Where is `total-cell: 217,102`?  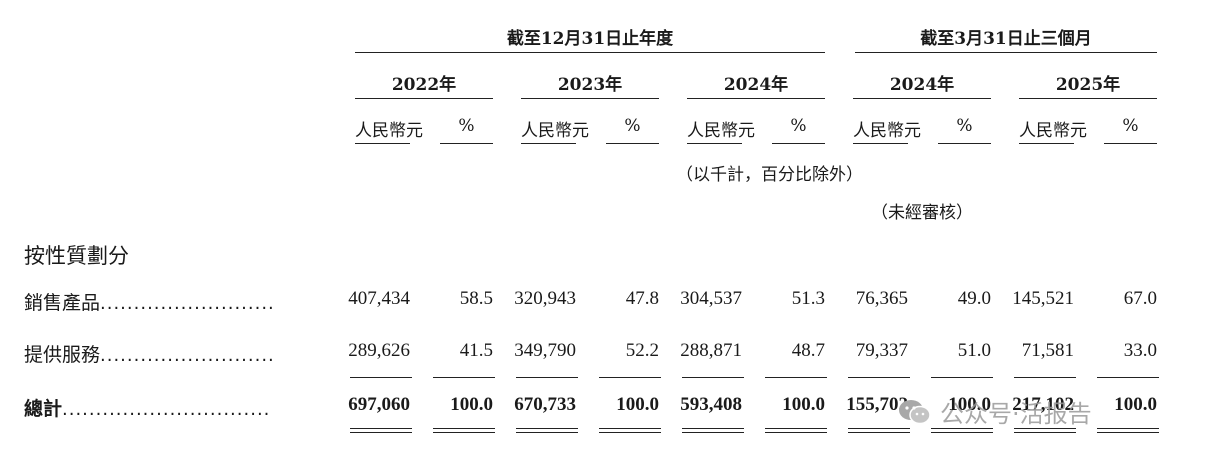
total-cell: 217,102 is located at coordinates (1043, 404).